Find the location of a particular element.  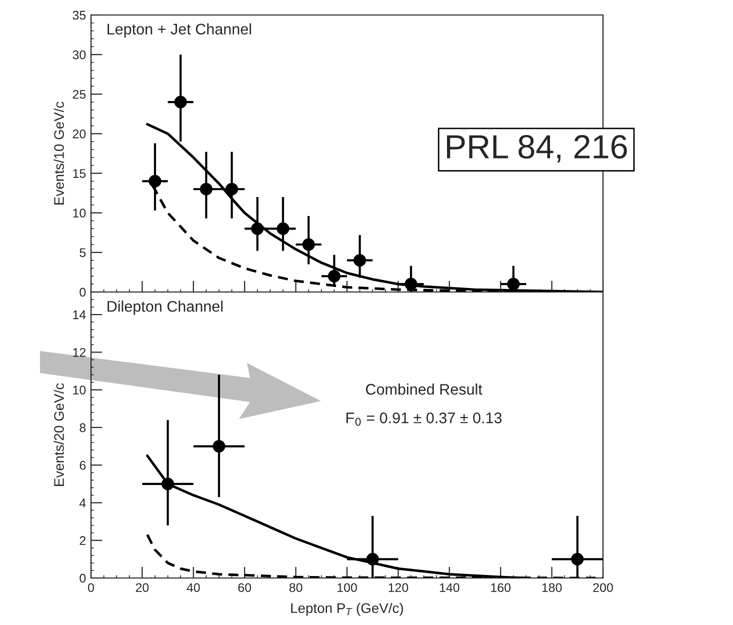

x-tick-label: 140 is located at coordinates (450, 587).